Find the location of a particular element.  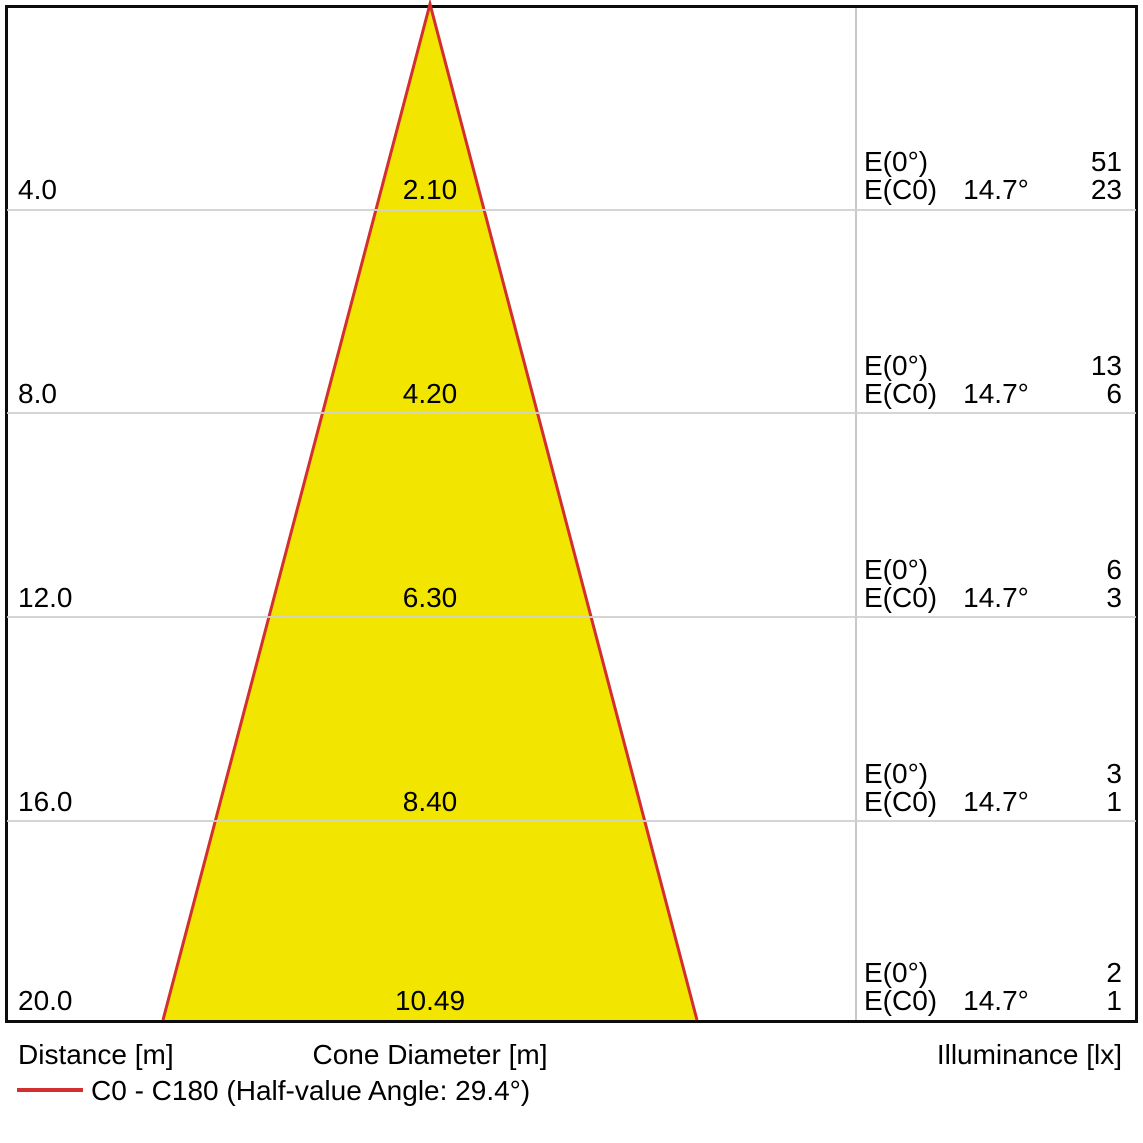

e0-value: 2 is located at coordinates (1114, 972).